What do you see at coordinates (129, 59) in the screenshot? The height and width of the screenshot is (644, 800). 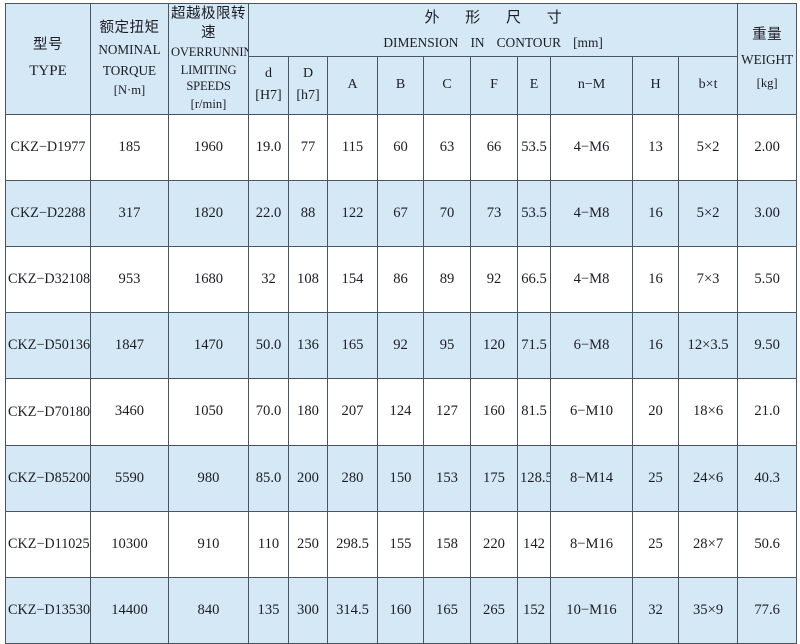 I see `header-nominal-torque: 额定扭矩 NOMINAL TORQUE [N·m]` at bounding box center [129, 59].